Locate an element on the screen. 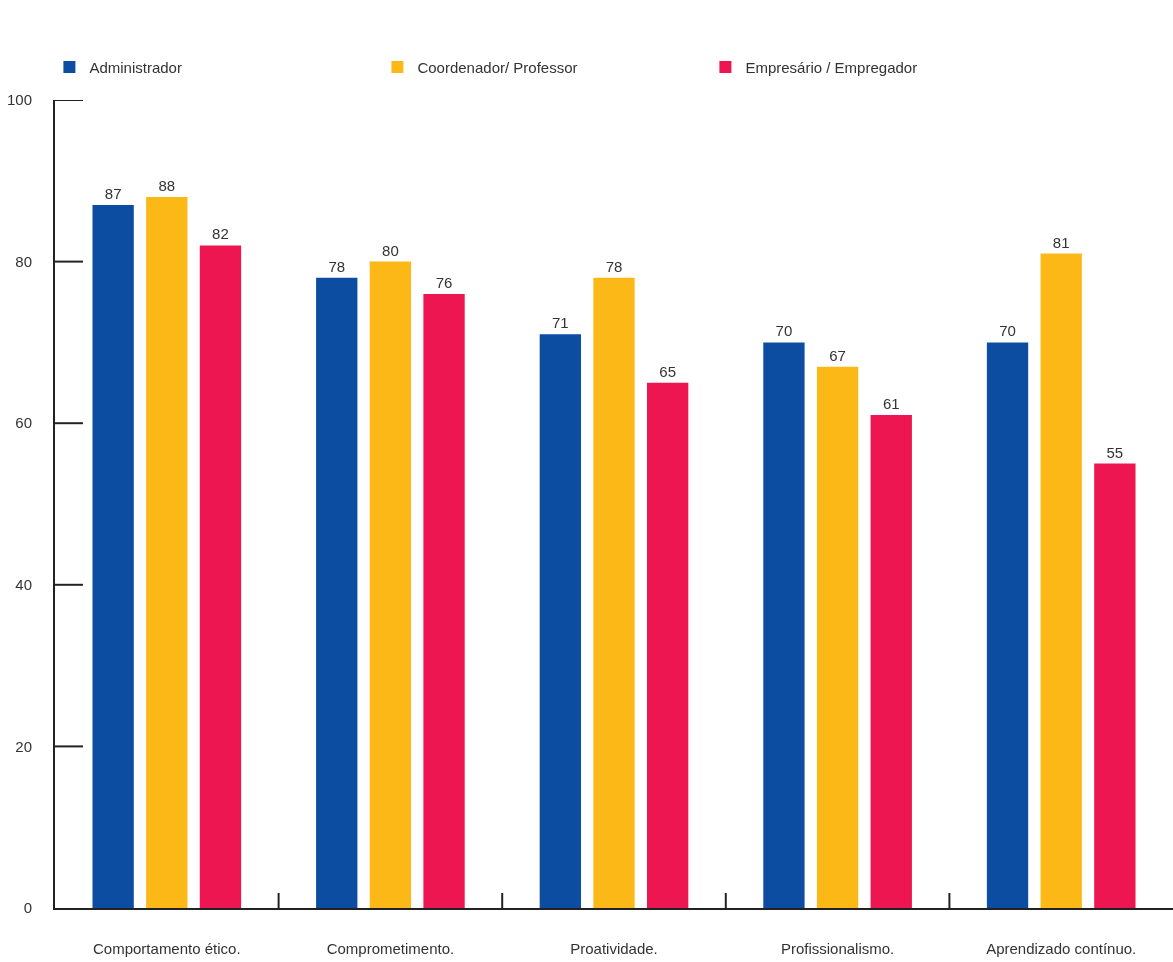  data-label: 81 is located at coordinates (1061, 242).